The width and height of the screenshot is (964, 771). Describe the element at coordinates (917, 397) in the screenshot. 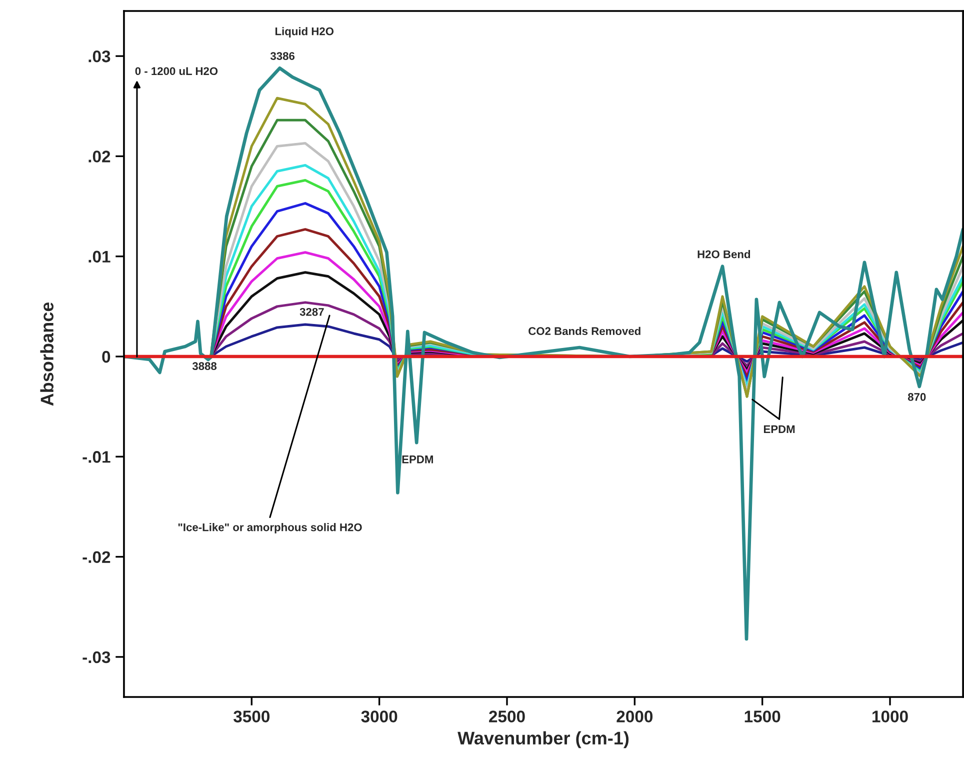

I see `annotation: 870` at that location.